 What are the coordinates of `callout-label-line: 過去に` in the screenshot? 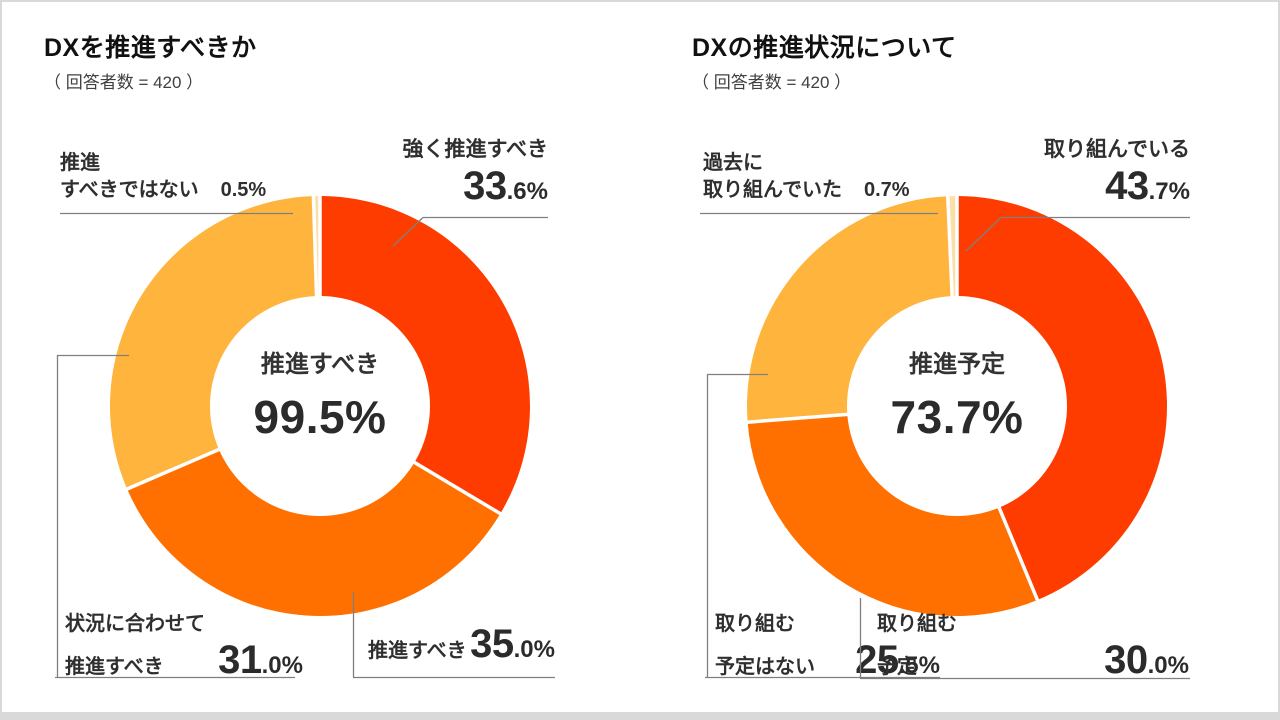 It's located at (733, 163).